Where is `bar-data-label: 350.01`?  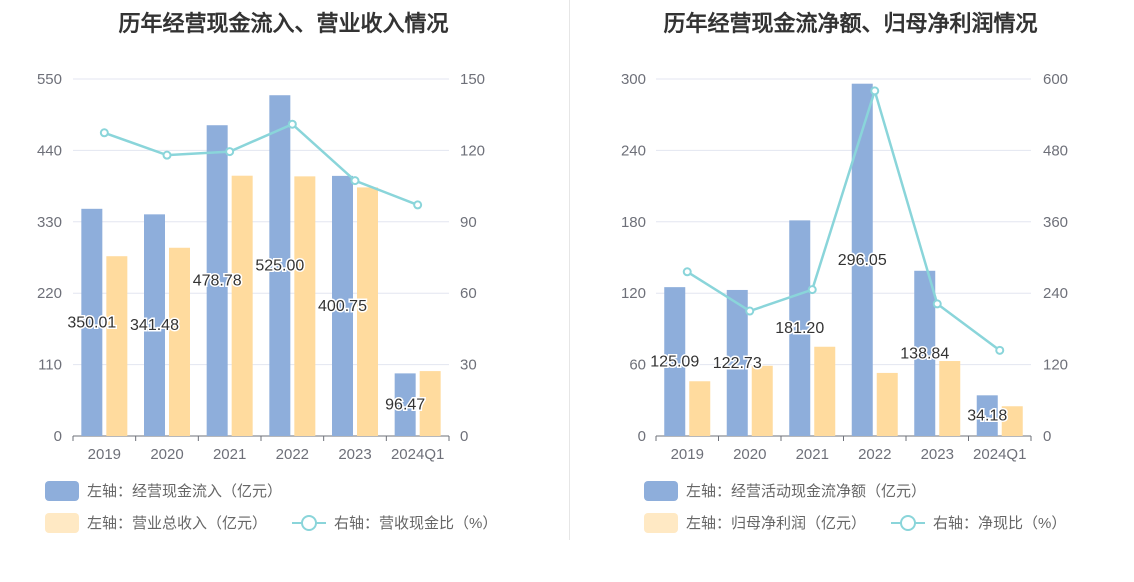 bar-data-label: 350.01 is located at coordinates (91, 322).